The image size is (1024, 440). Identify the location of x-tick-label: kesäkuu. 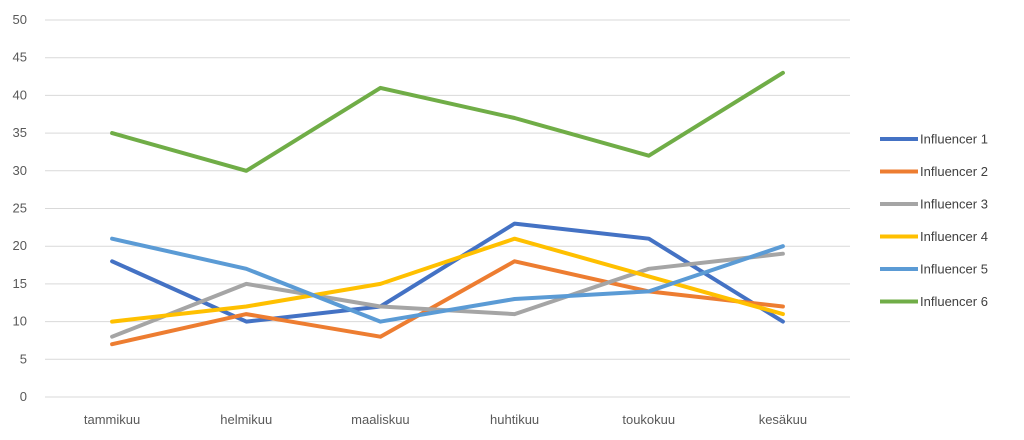
(783, 419).